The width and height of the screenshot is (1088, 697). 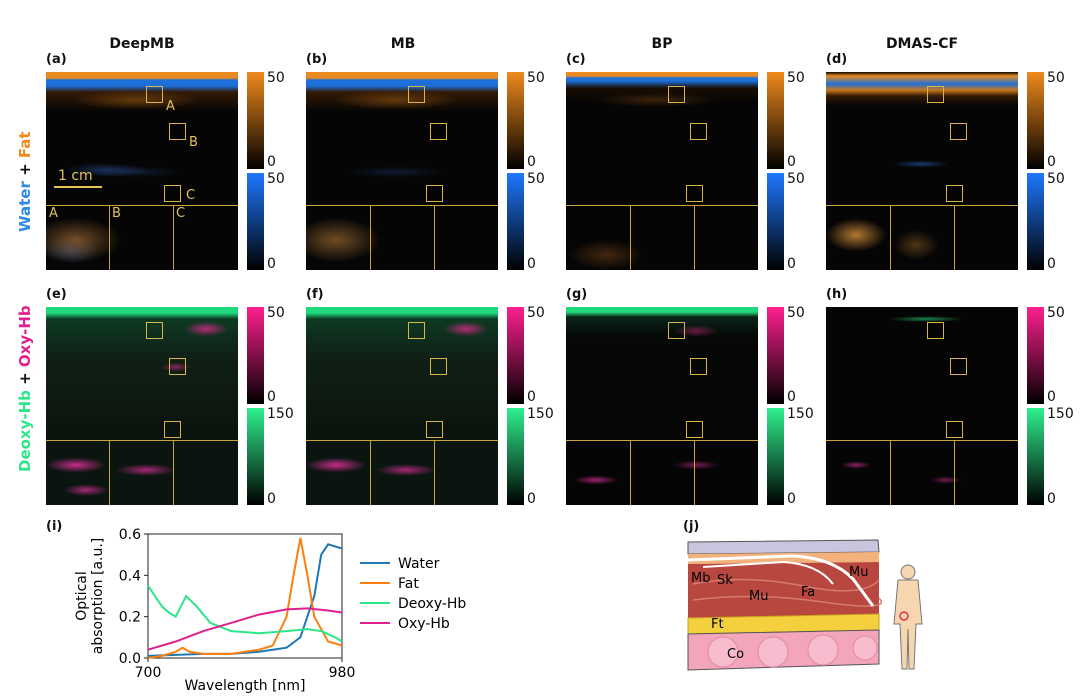 What do you see at coordinates (402, 171) in the screenshot?
I see `image-panel-b` at bounding box center [402, 171].